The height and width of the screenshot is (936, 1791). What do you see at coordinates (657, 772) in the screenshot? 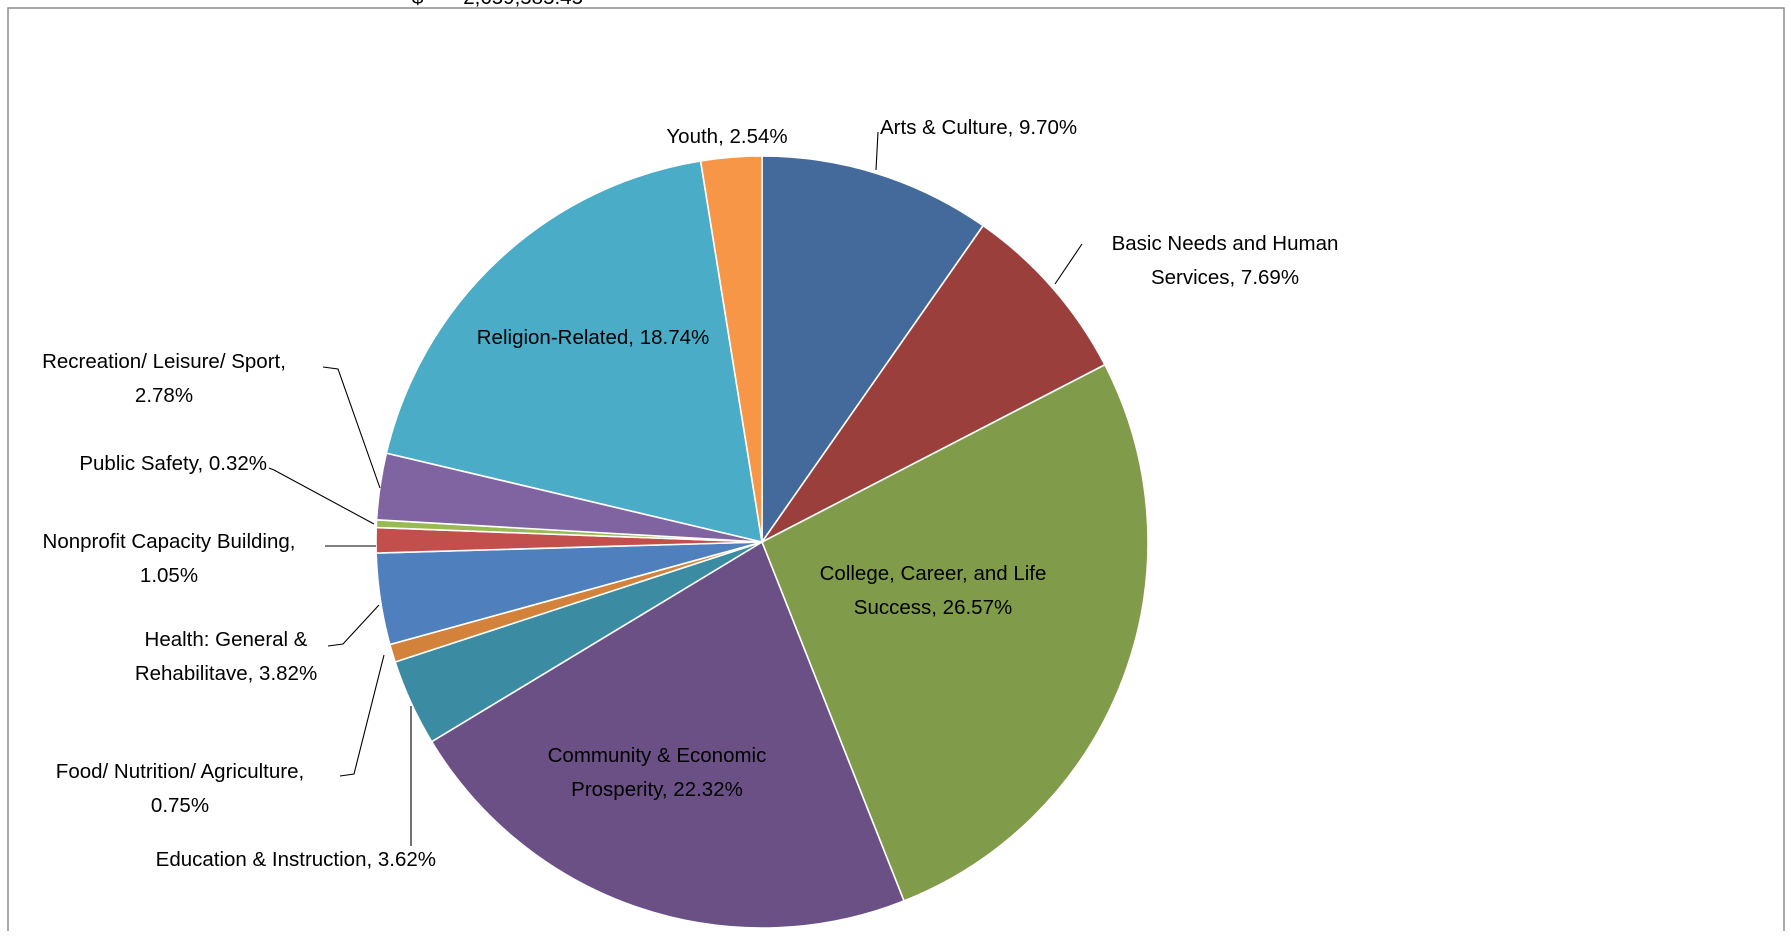
I see `slice-label-community-and-economic-prosperity: Community & Economic Prosperity, 22.32%` at bounding box center [657, 772].